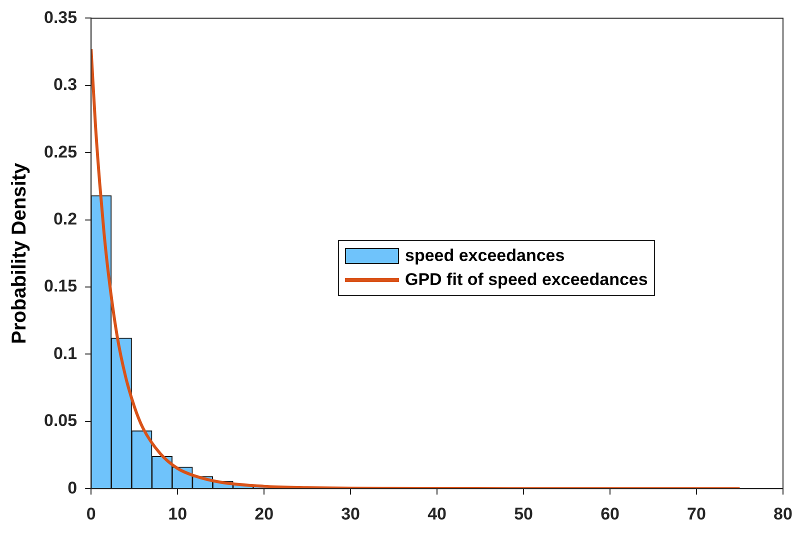 The width and height of the screenshot is (807, 535). Describe the element at coordinates (73, 488) in the screenshot. I see `y-tick-label: 0` at that location.